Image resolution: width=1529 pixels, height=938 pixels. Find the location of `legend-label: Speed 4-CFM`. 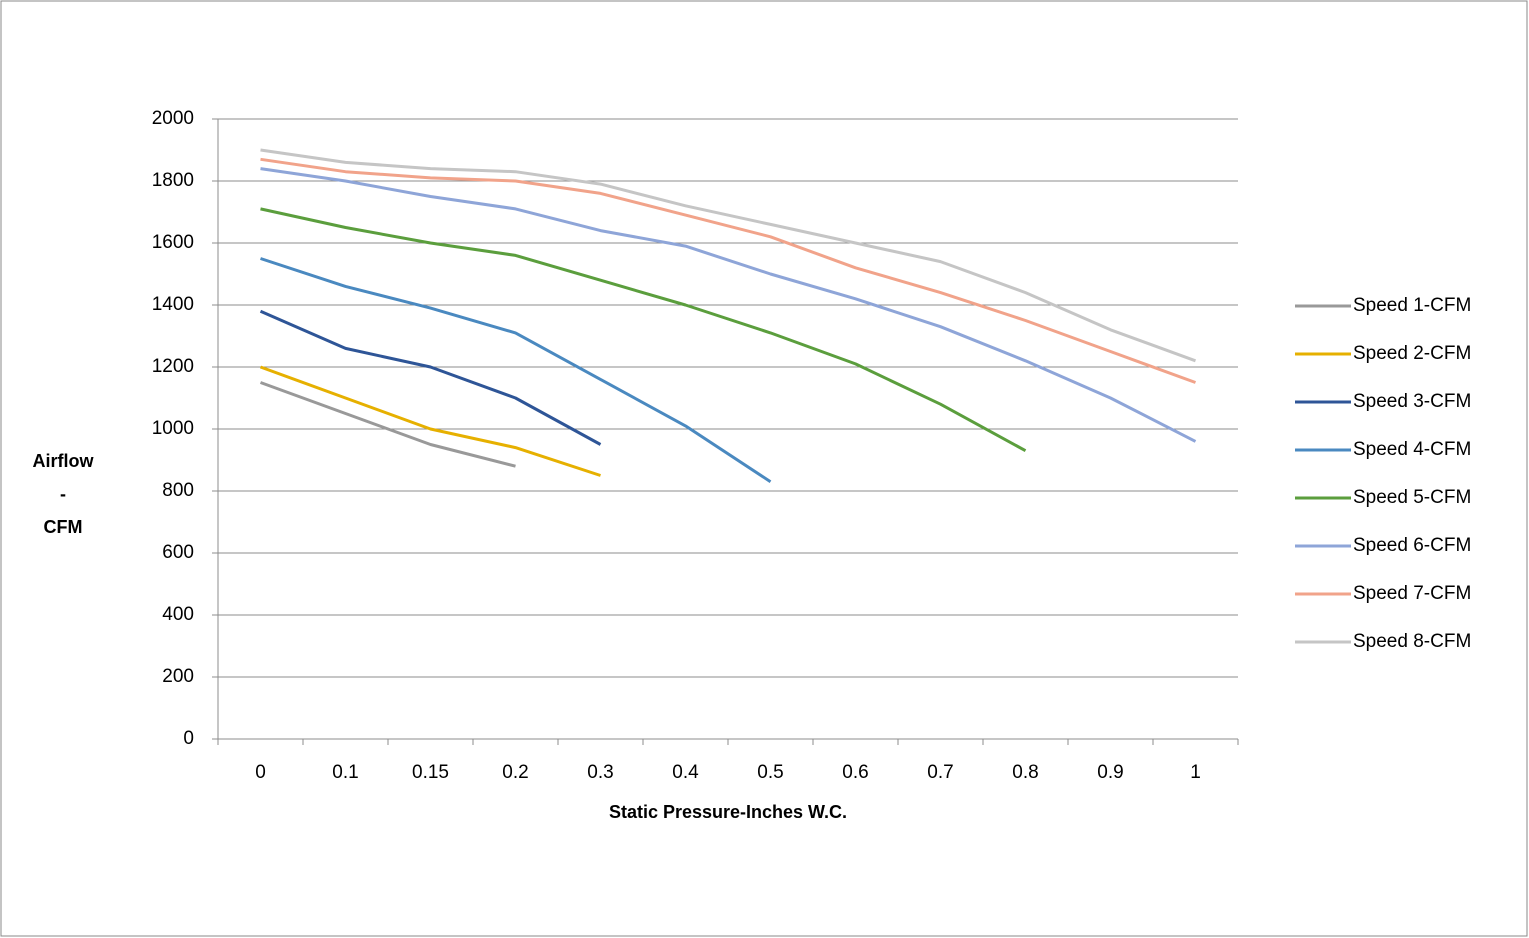

legend-label: Speed 4-CFM is located at coordinates (1412, 449).